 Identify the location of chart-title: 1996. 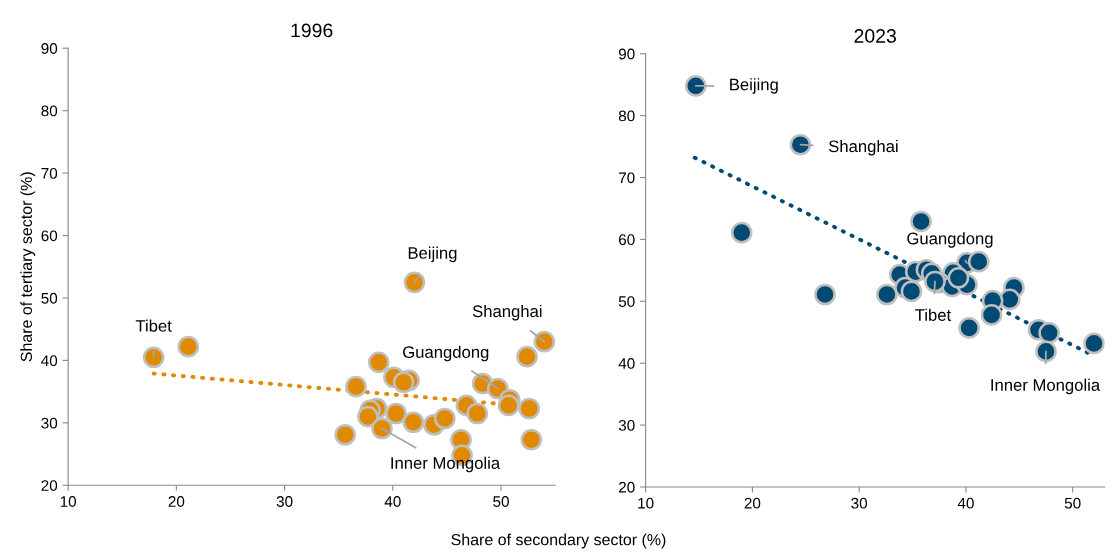
(312, 30).